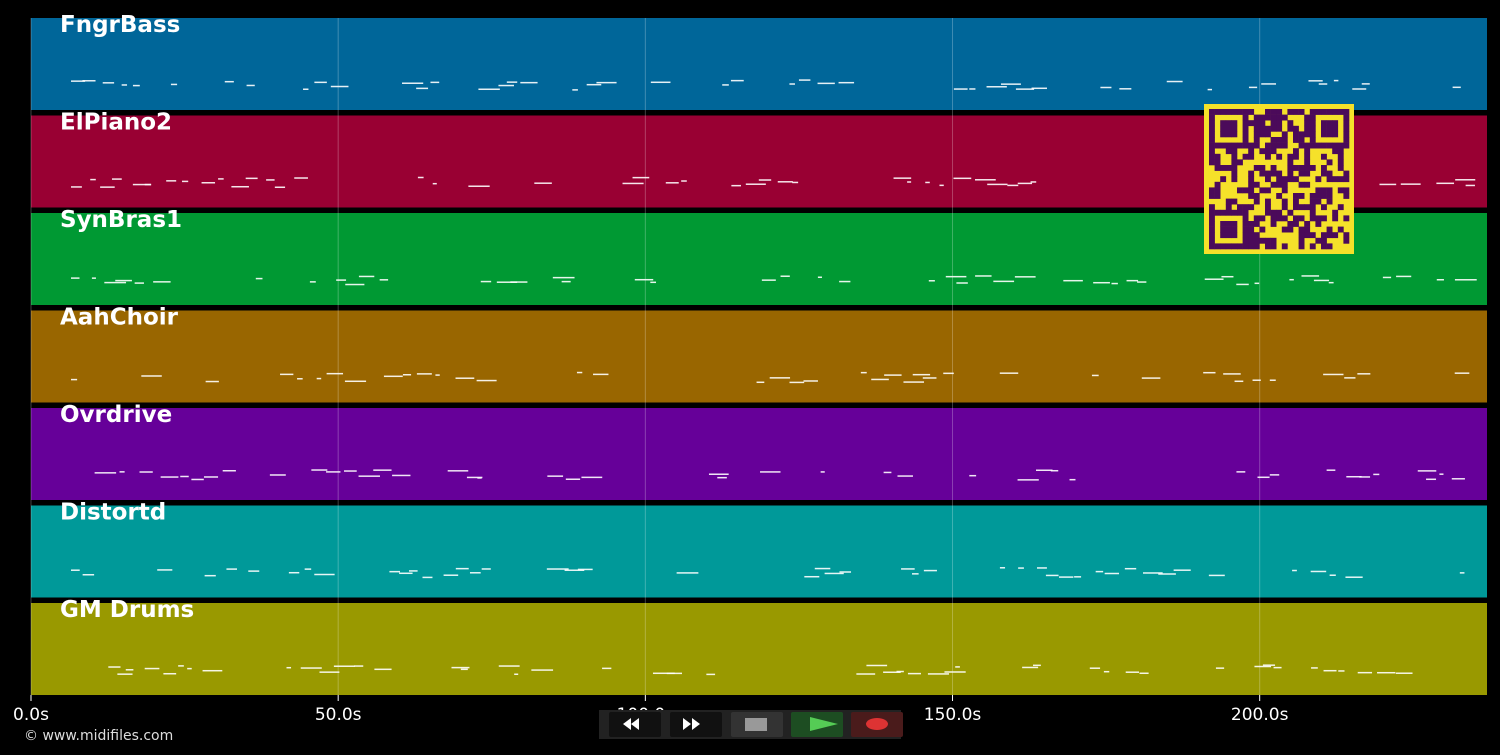 This screenshot has height=755, width=1500. I want to click on stop-icon, so click(756, 724).